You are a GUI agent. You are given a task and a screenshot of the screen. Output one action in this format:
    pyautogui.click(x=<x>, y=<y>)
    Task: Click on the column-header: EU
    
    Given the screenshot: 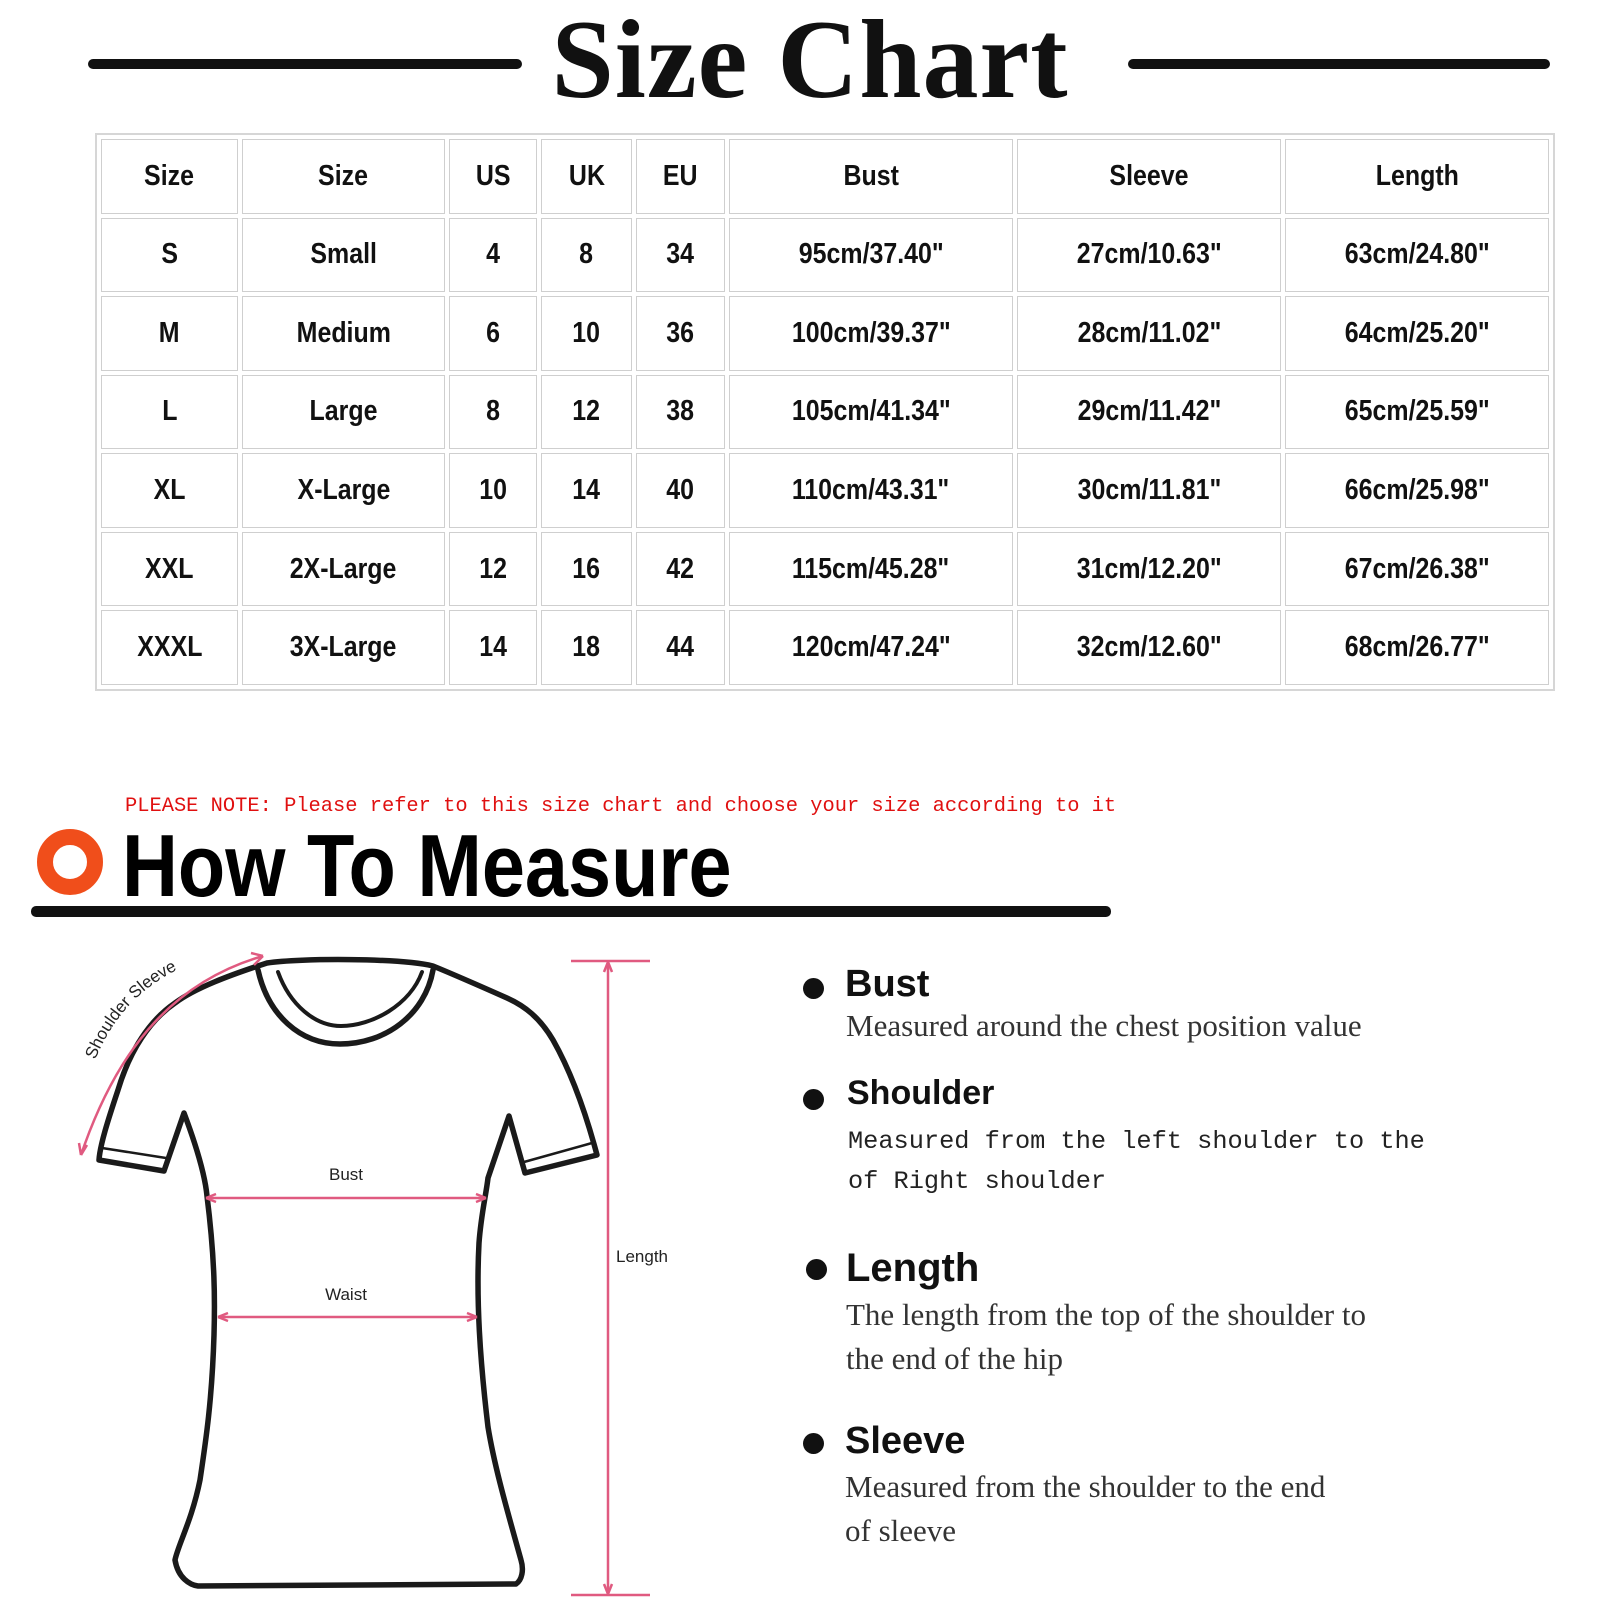 What is the action you would take?
    pyautogui.click(x=680, y=176)
    